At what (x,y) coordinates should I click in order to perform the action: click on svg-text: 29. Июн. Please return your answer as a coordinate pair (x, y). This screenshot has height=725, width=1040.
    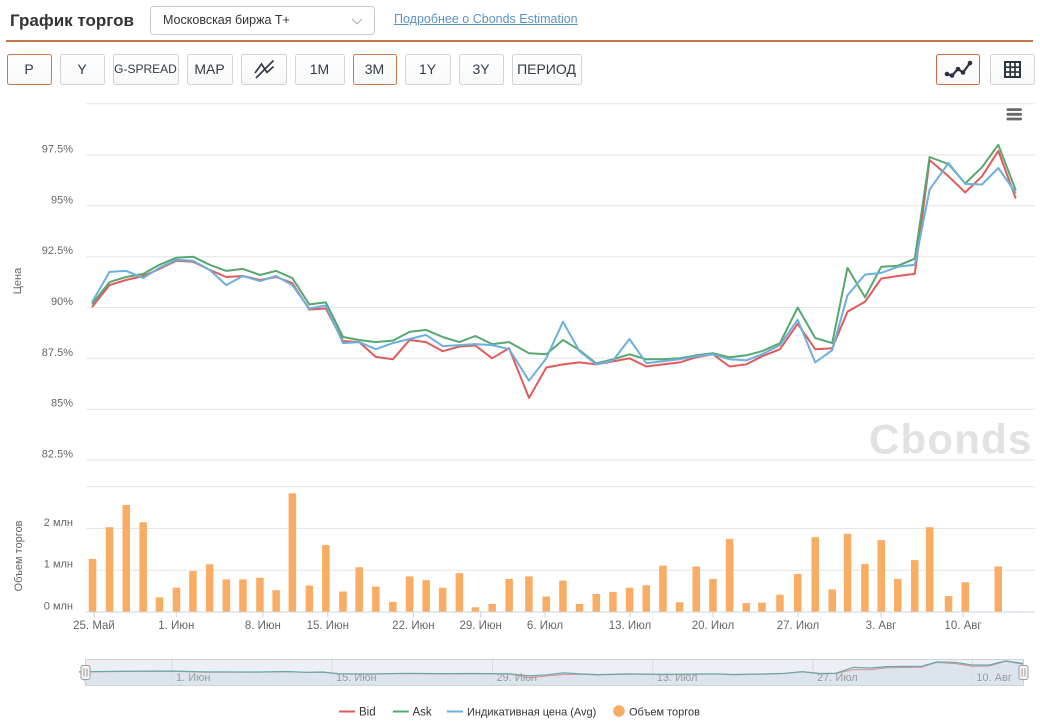
    Looking at the image, I should click on (480, 626).